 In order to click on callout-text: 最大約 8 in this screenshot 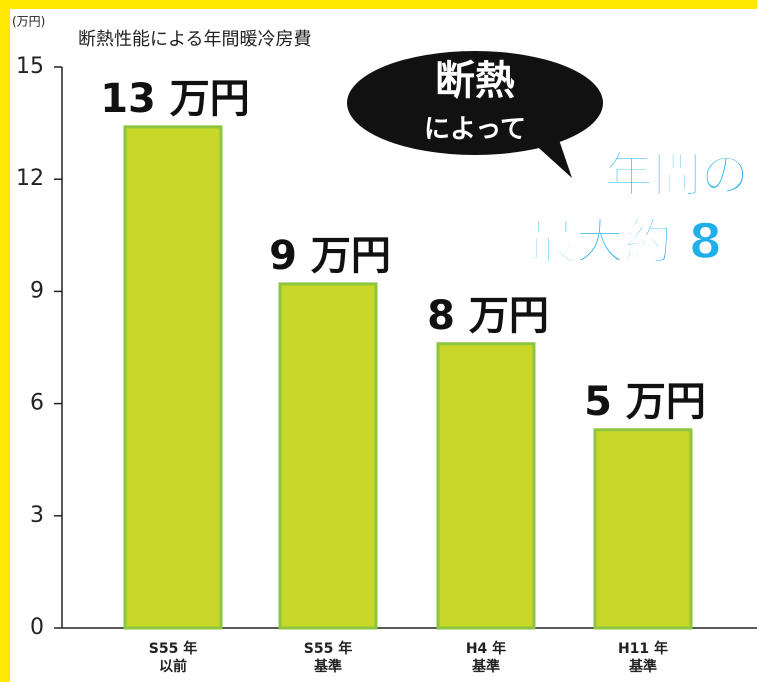, I will do `click(625, 242)`.